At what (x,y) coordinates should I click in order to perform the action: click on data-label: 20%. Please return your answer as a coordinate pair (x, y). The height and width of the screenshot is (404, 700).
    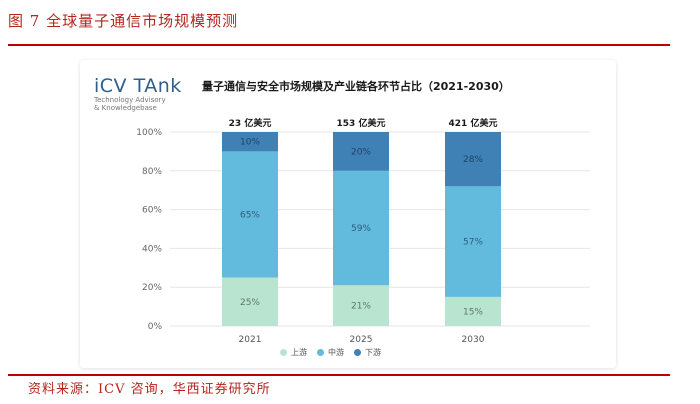
    Looking at the image, I should click on (361, 152).